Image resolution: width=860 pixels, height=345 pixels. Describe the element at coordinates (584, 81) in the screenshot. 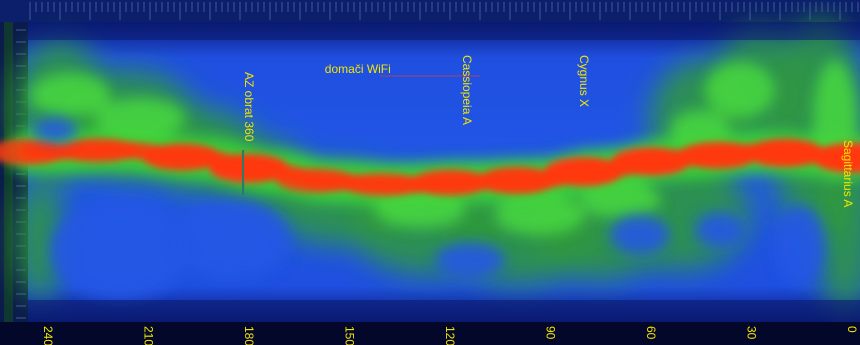

I see `annotation-label: Cygnus X` at that location.